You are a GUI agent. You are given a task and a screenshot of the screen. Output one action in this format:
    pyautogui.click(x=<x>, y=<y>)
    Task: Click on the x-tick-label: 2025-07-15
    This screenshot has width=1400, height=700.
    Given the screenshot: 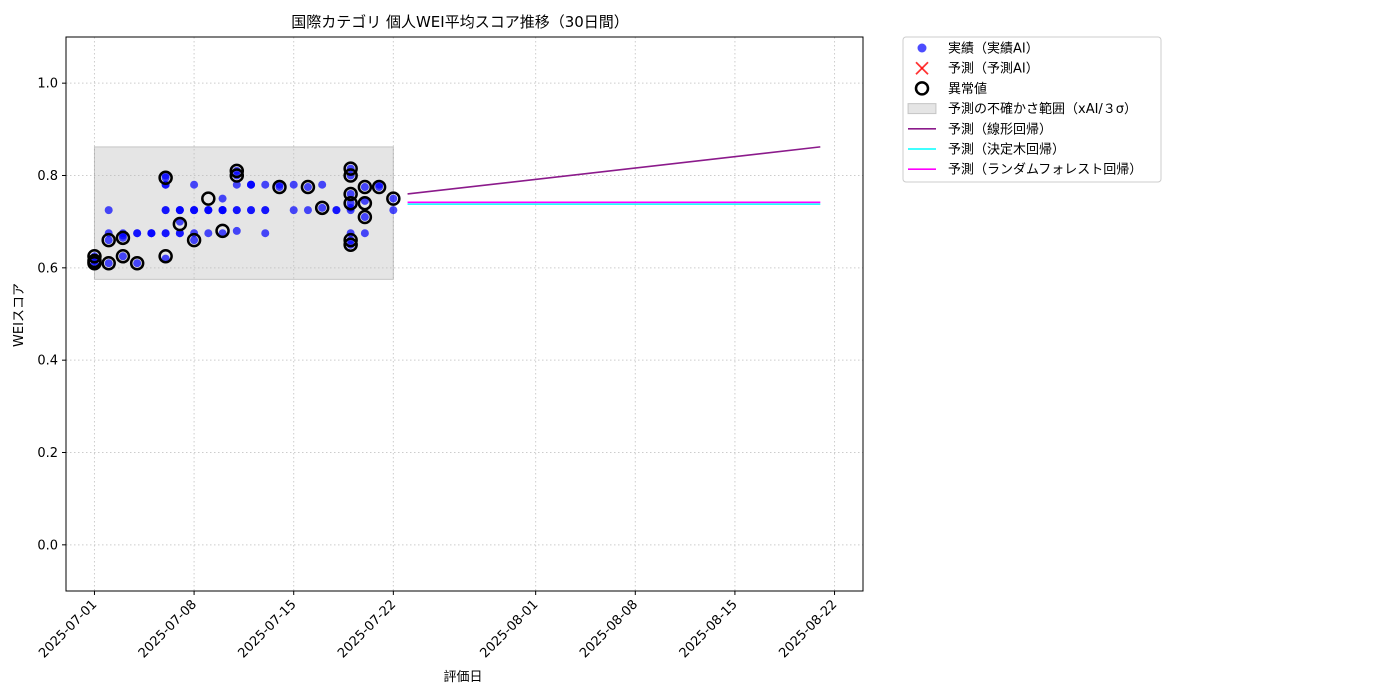 What is the action you would take?
    pyautogui.click(x=268, y=629)
    